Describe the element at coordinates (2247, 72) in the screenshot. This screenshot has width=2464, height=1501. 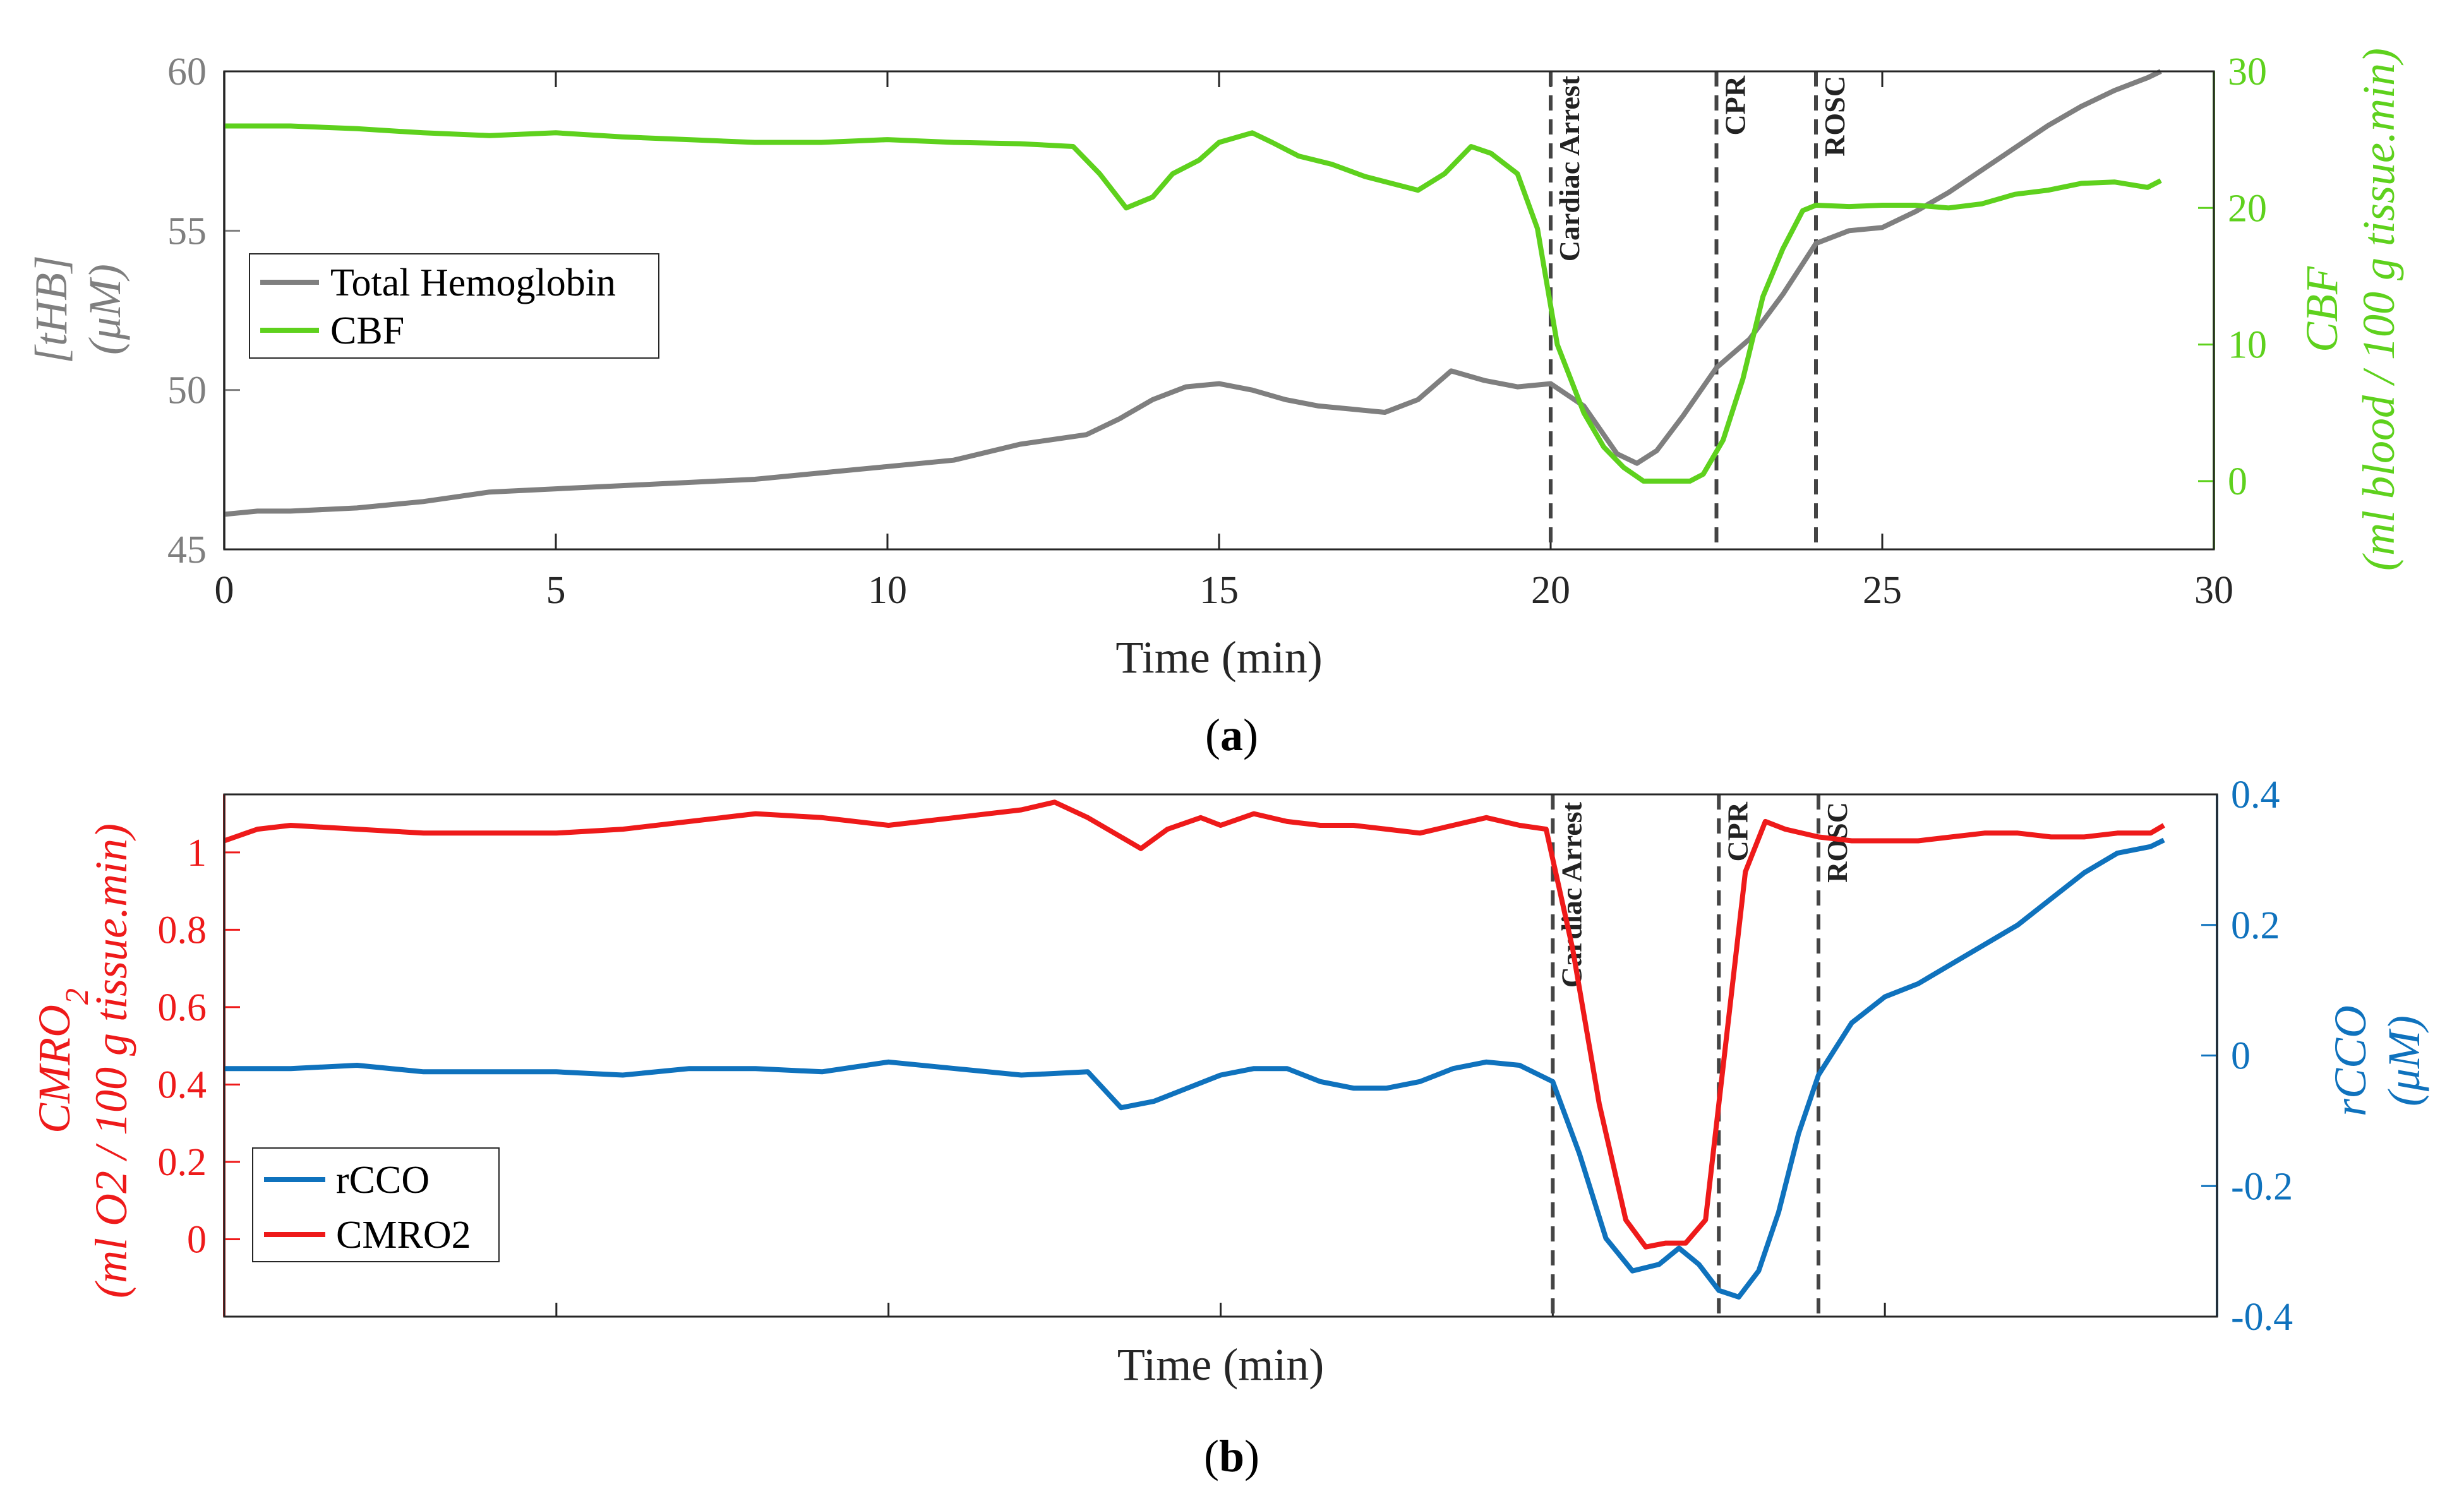
I see `right-tick-label: 30` at that location.